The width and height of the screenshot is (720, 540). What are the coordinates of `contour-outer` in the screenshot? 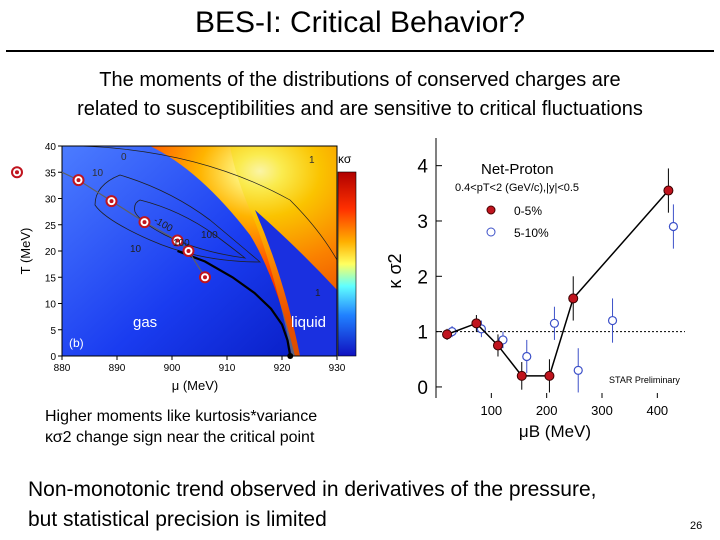 It's located at (178, 218).